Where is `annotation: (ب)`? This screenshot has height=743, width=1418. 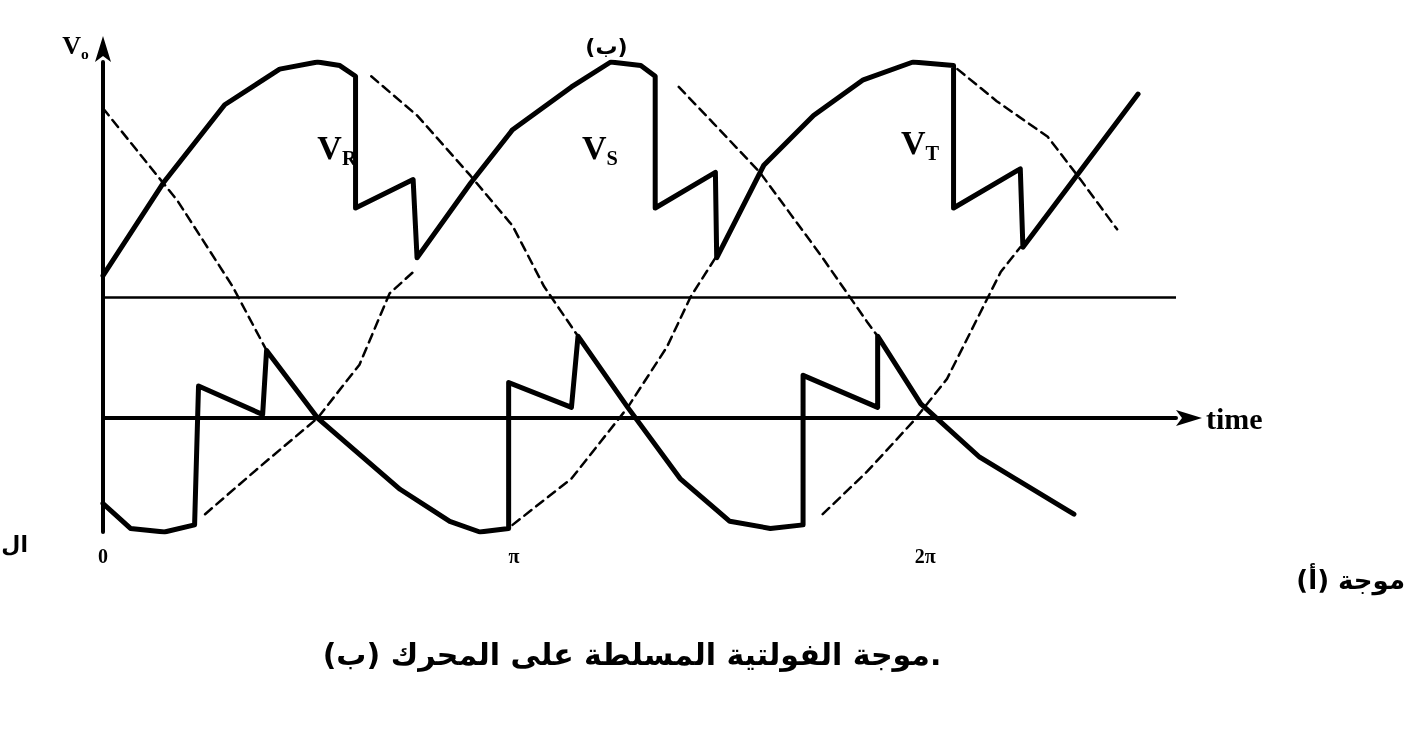
annotation: (ب) is located at coordinates (606, 46).